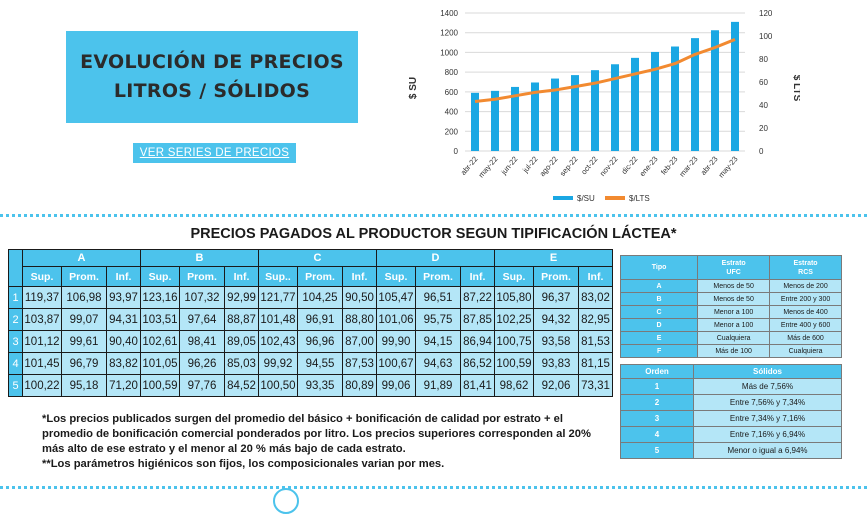  I want to click on order-table-row: 3 Entre 7,34% y 7,16%, so click(731, 418).